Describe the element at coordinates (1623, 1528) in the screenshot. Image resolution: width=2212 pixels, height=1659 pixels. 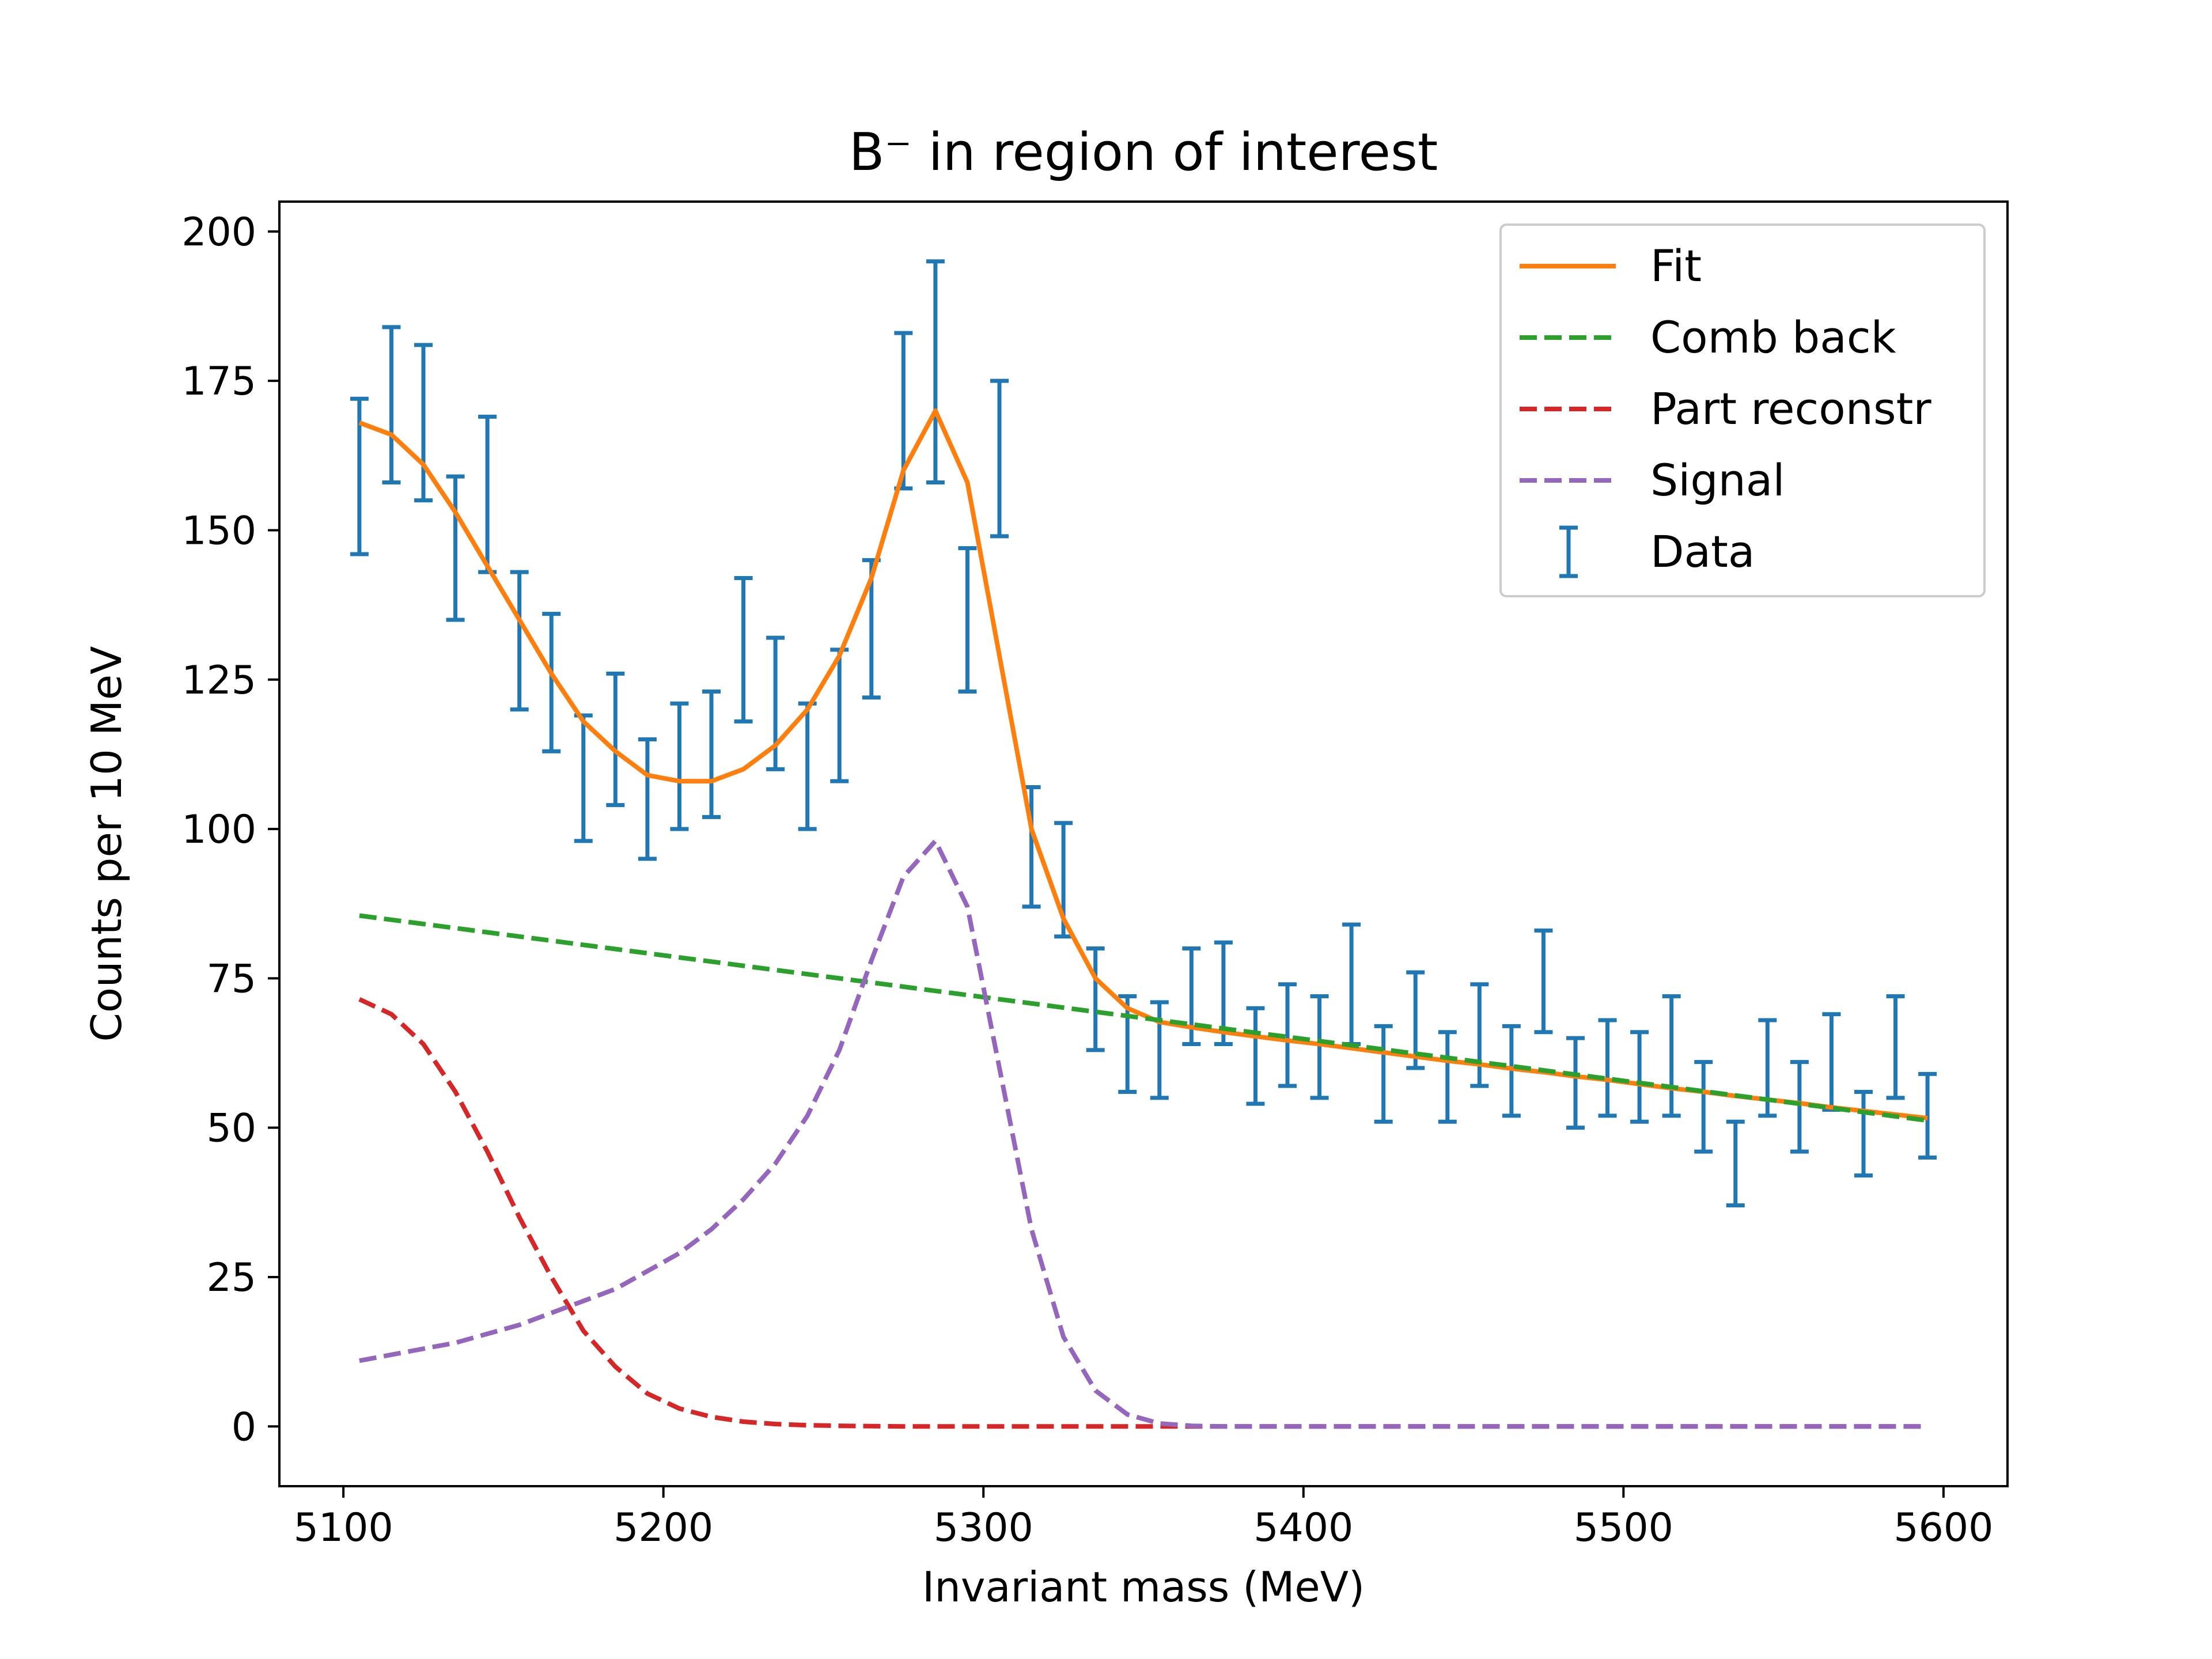
I see `x-tick-label: 5500` at that location.